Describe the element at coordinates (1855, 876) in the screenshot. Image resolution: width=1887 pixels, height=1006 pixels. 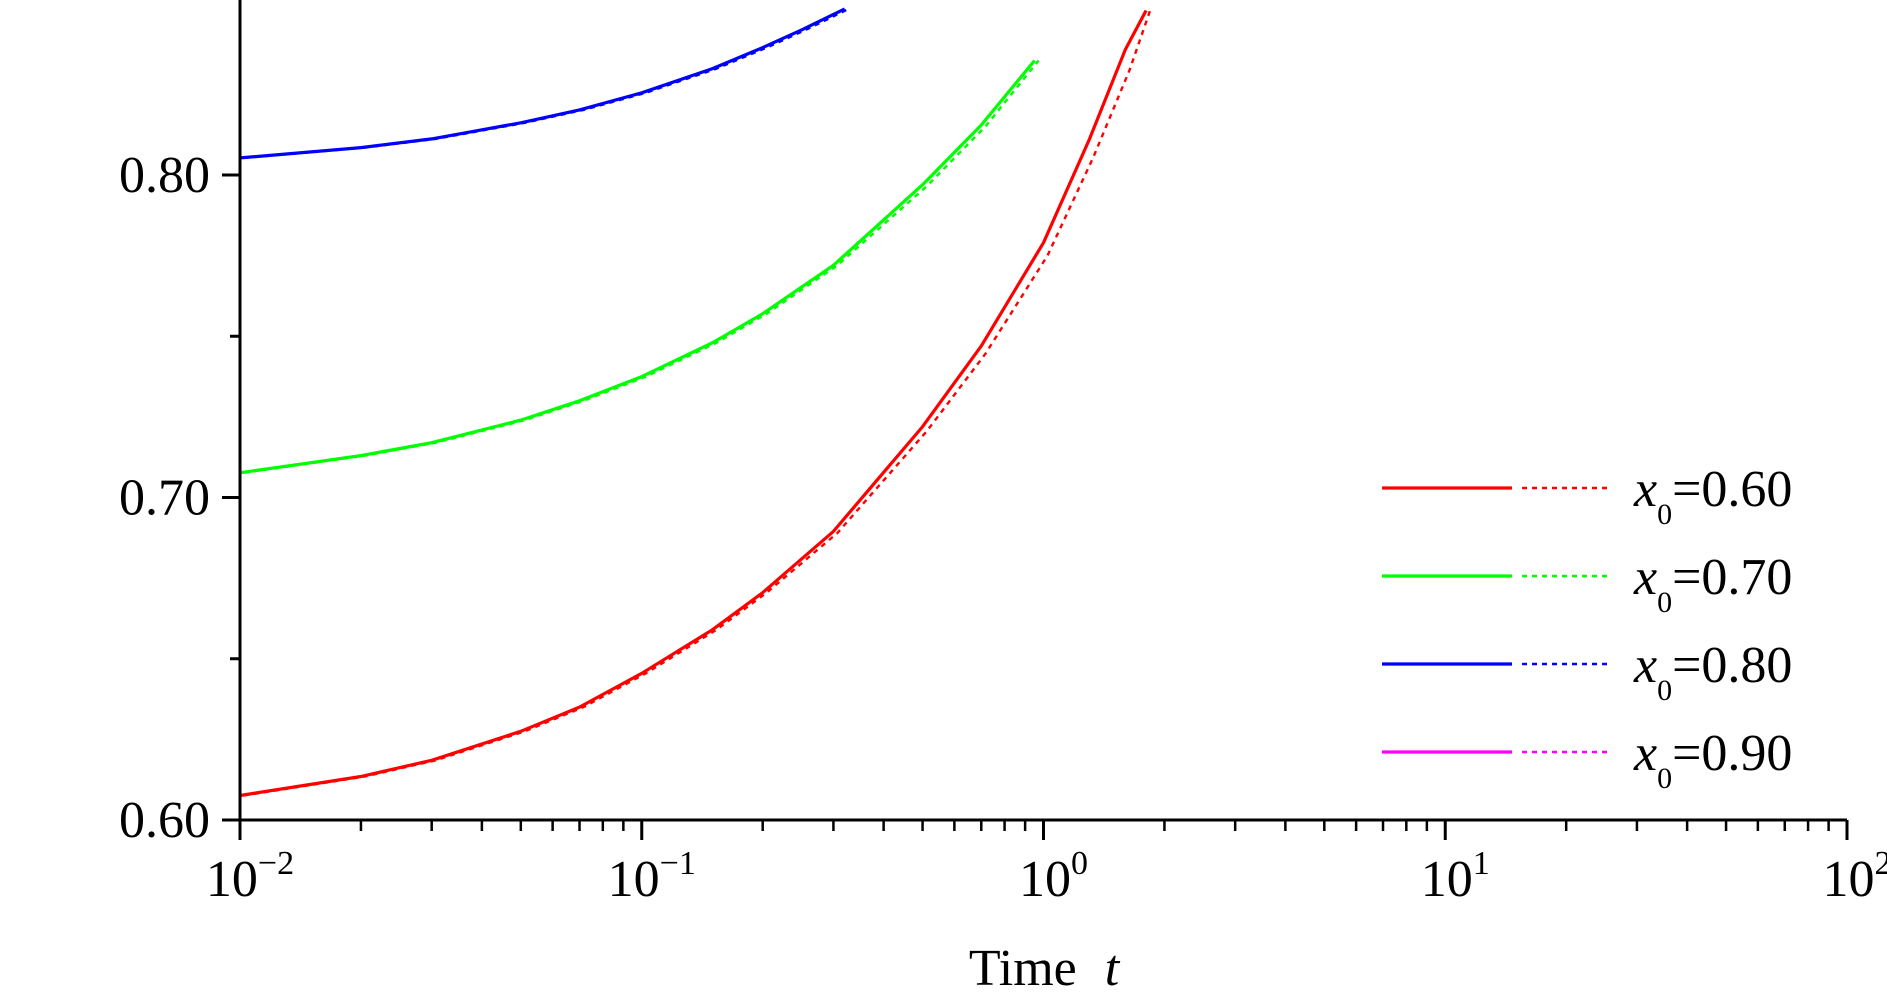
I see `x-tick-label-4: 10²` at that location.